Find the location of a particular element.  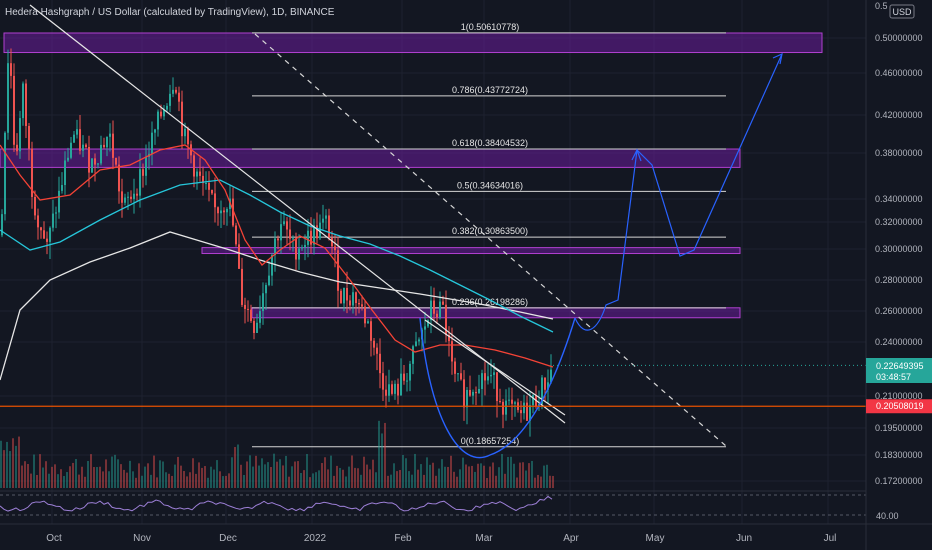

fib-label-0-382: 0.382(0.30863500) is located at coordinates (490, 231).